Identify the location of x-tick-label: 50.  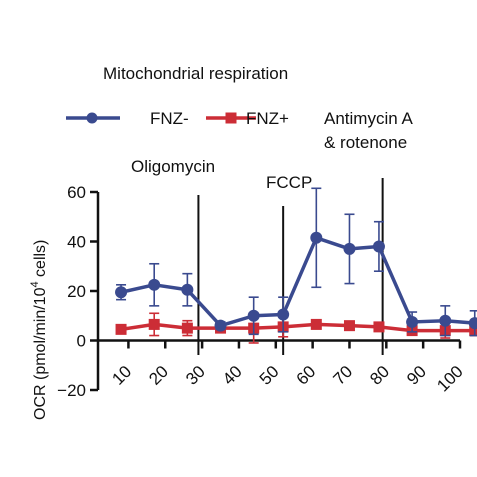
(269, 375).